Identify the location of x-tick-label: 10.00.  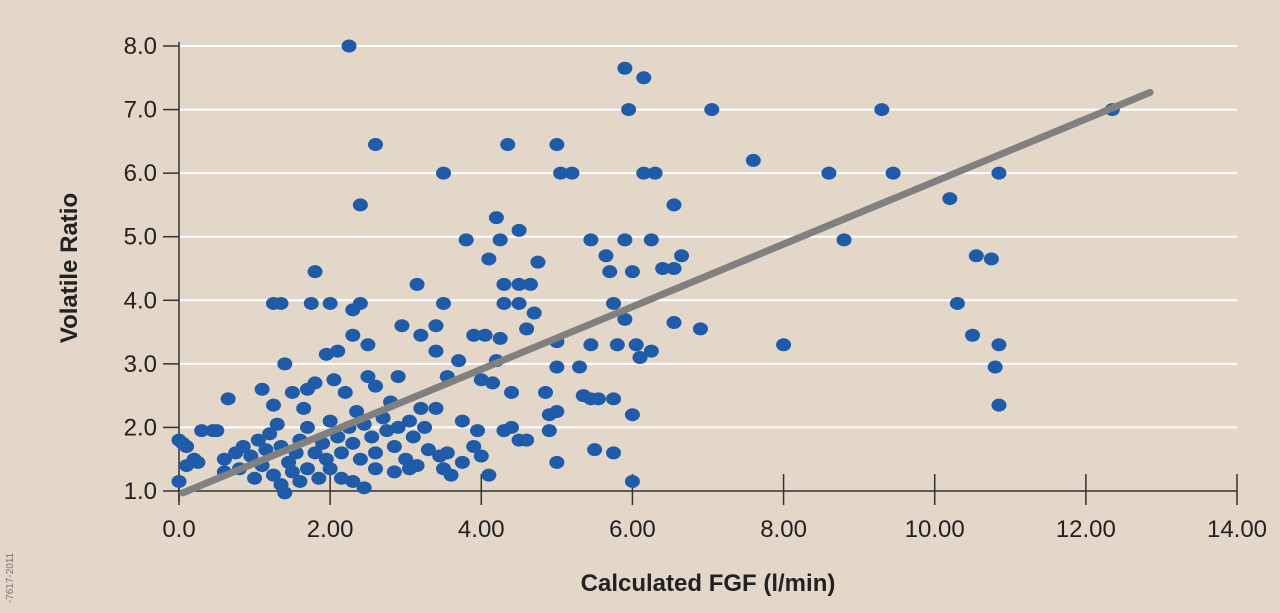
(935, 529).